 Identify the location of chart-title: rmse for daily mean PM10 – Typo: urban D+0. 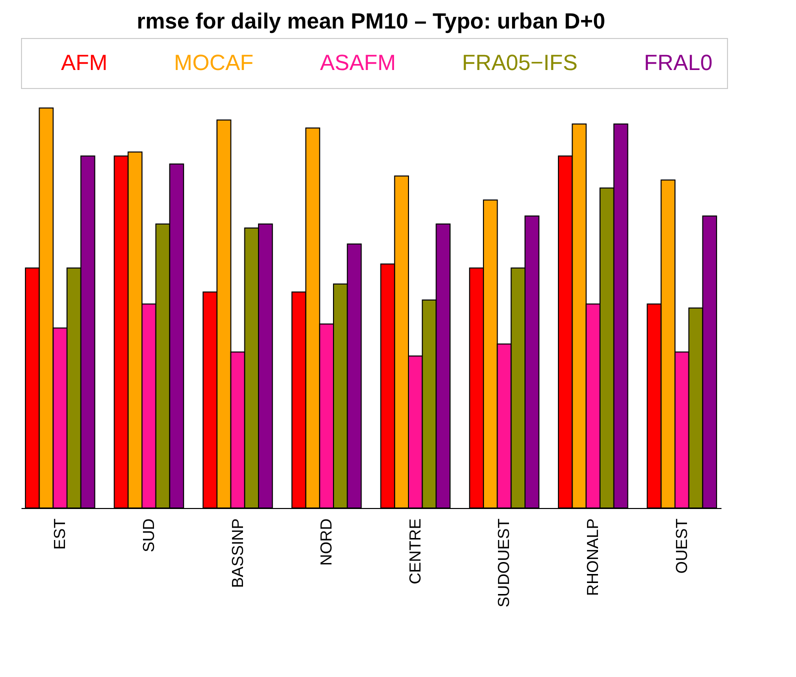
(371, 21).